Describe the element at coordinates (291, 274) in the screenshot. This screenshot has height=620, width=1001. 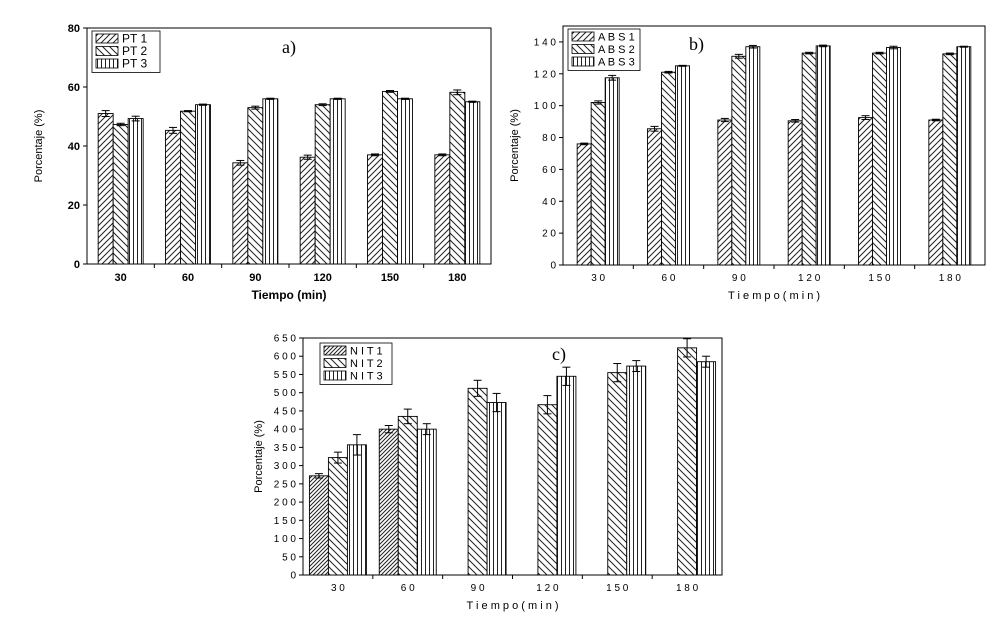
I see `x-axis: 30 60 90 120 150 180` at that location.